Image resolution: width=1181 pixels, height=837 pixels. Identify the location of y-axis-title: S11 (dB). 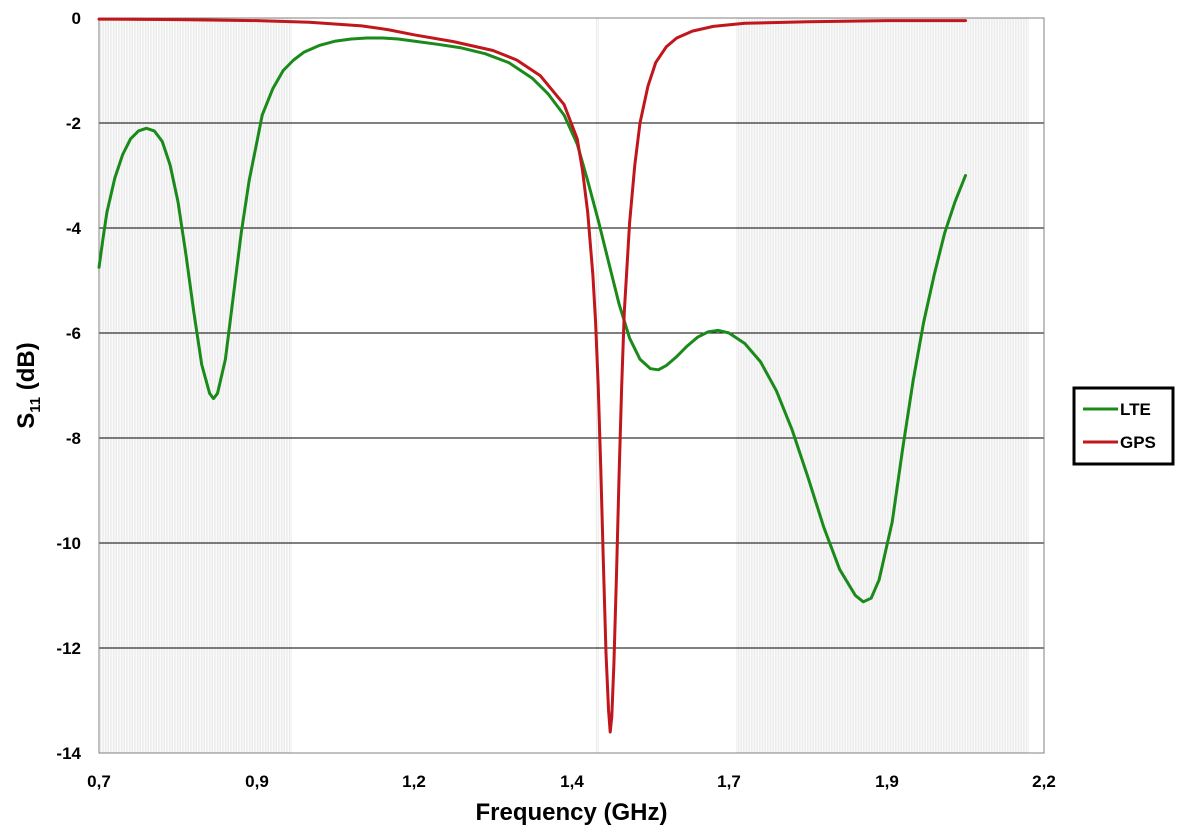
(28, 385).